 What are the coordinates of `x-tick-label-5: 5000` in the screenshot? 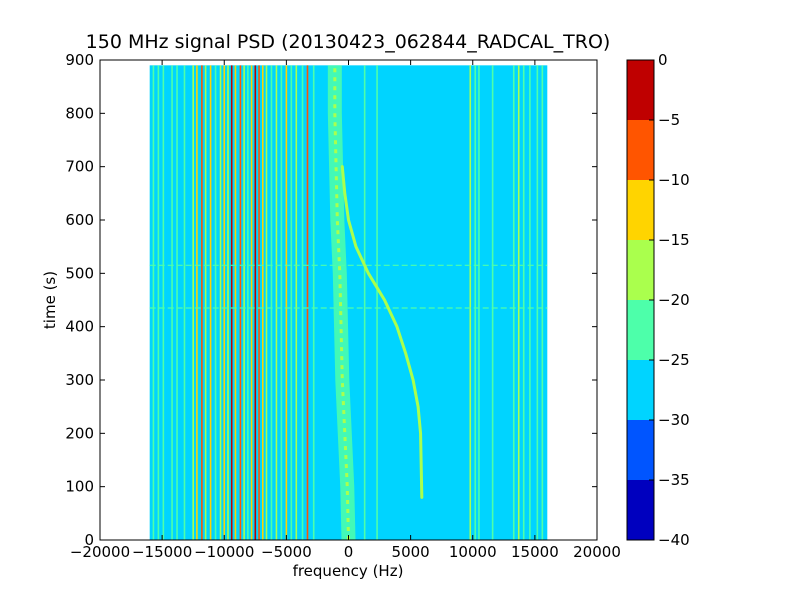 It's located at (411, 552).